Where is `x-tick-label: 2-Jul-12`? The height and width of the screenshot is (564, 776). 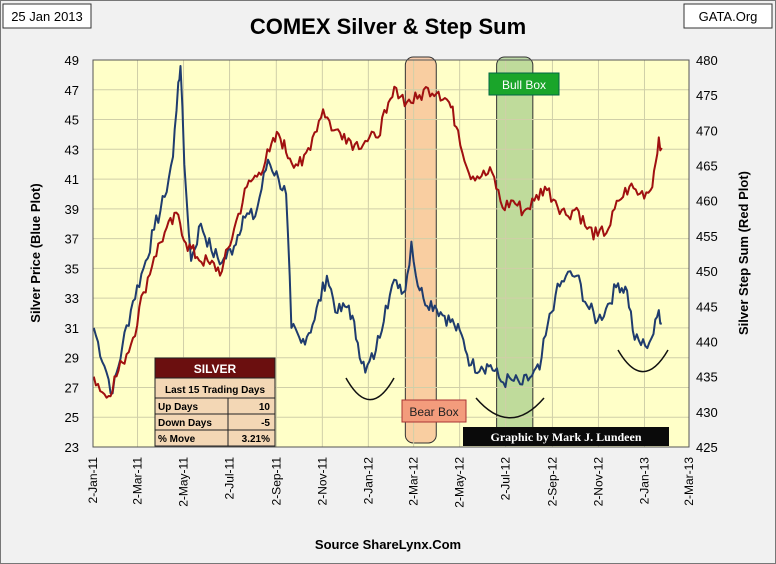 x-tick-label: 2-Jul-12 is located at coordinates (506, 479).